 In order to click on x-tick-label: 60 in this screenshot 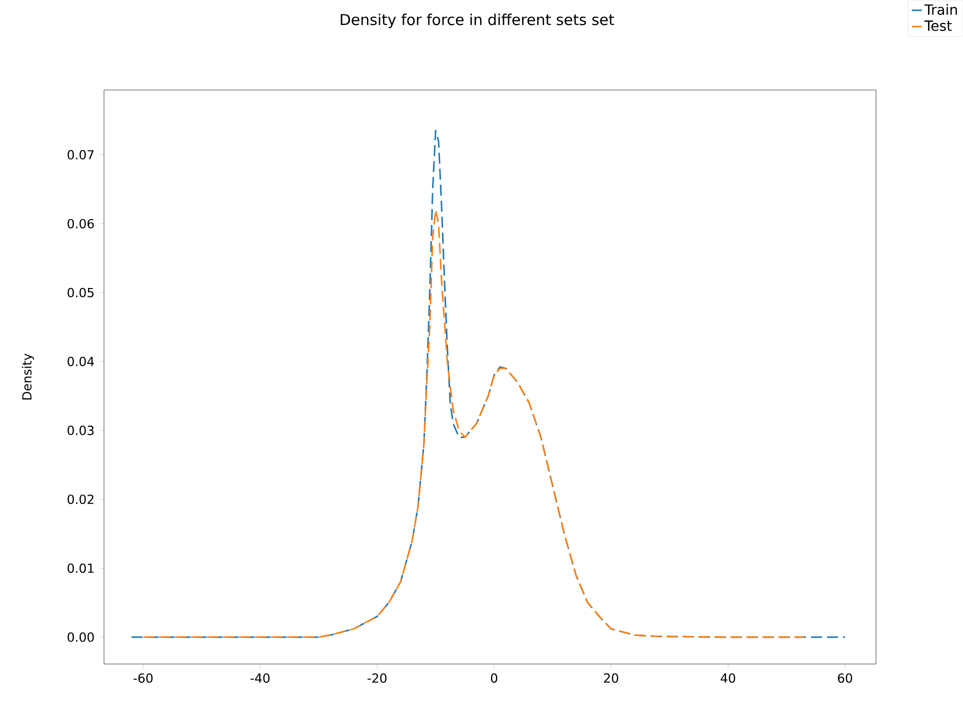, I will do `click(845, 678)`.